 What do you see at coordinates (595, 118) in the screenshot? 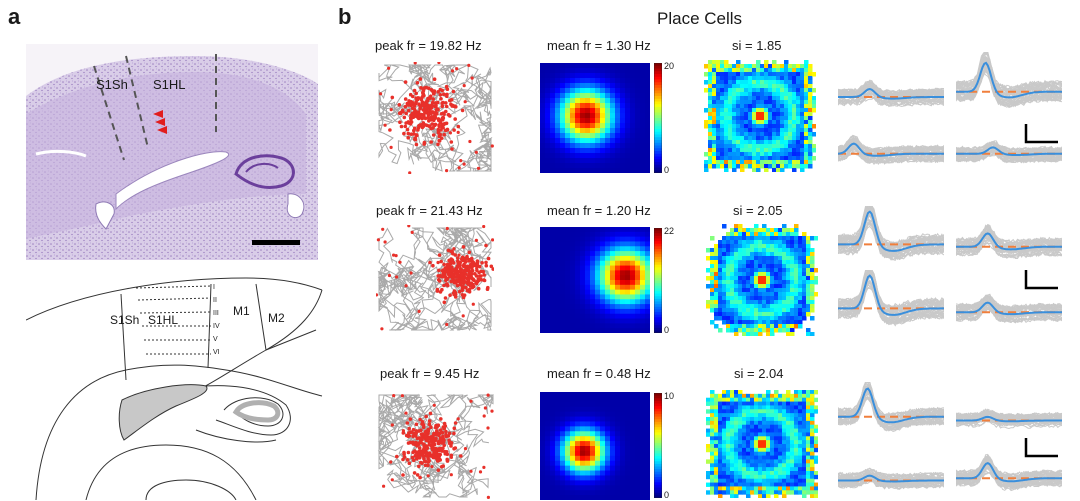
I see `cell-1-rate-map` at bounding box center [595, 118].